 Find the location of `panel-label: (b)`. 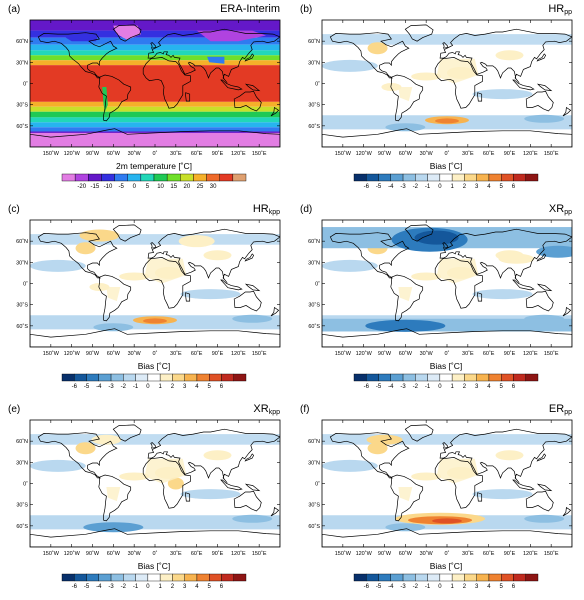

panel-label: (b) is located at coordinates (306, 9).